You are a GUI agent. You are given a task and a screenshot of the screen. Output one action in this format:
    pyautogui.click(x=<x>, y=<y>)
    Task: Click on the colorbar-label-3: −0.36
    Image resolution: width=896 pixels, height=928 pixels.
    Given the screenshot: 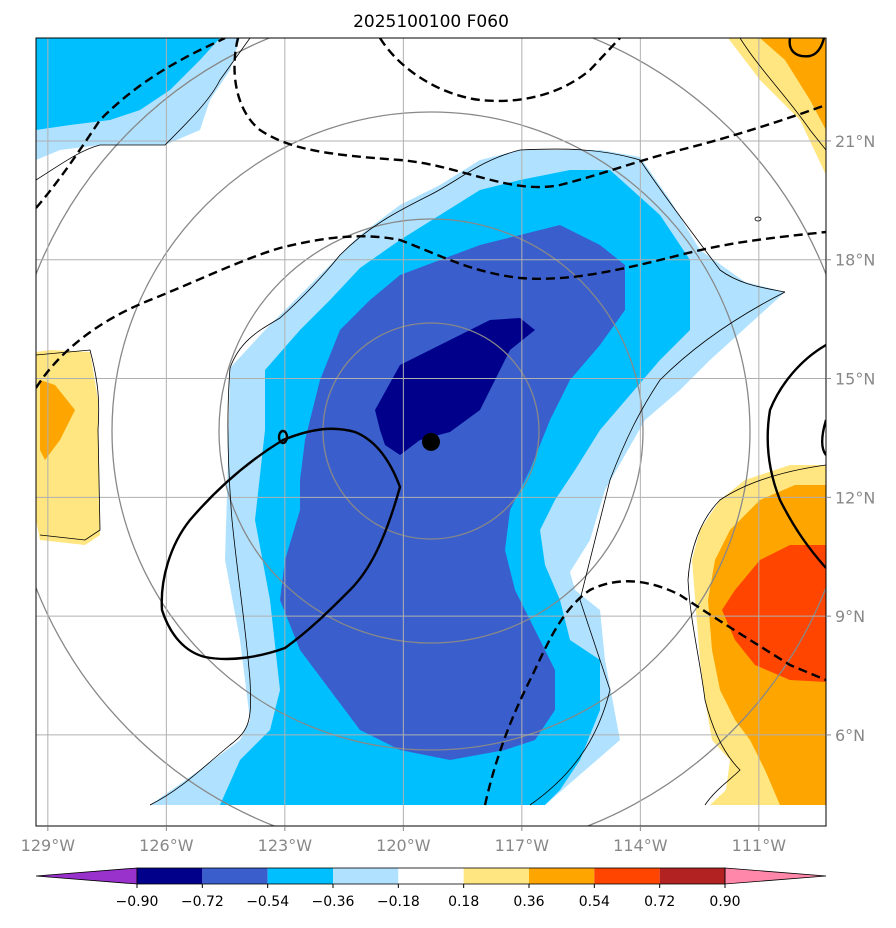 What is the action you would take?
    pyautogui.click(x=333, y=902)
    